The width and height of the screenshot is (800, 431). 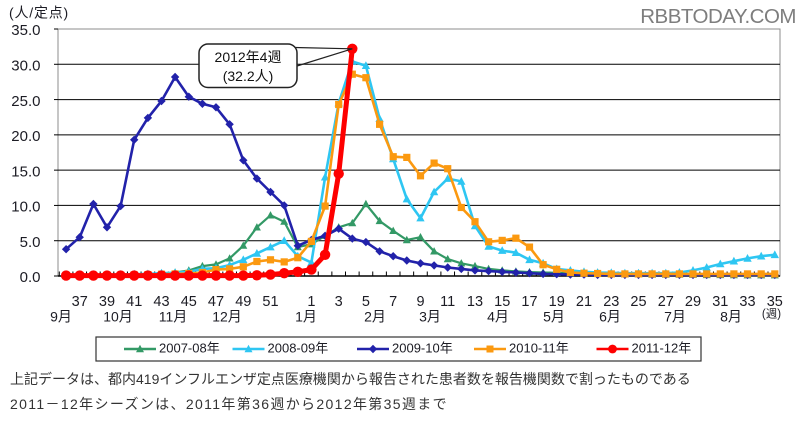 I want to click on svg-text: 35.0, so click(x=25, y=30).